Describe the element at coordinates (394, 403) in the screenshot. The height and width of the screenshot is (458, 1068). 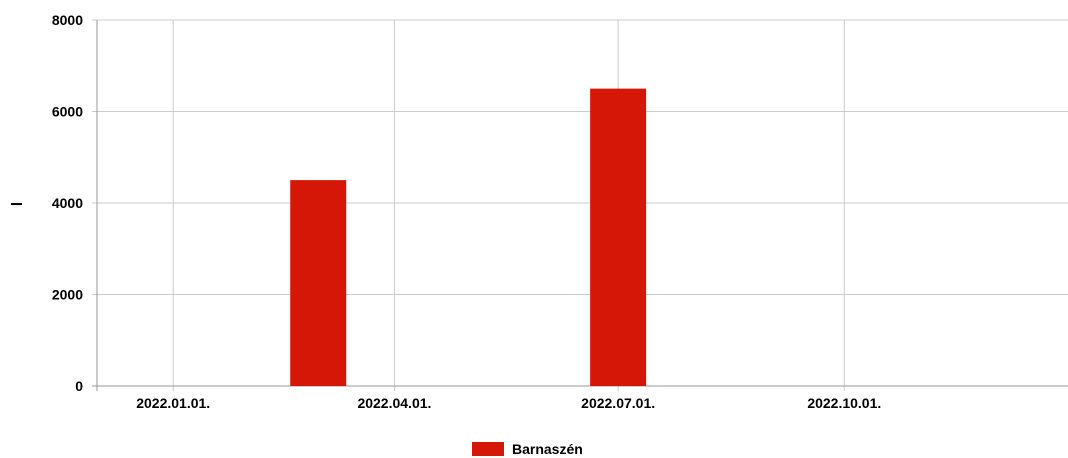
I see `x-tick-label: 2022.04.01.` at that location.